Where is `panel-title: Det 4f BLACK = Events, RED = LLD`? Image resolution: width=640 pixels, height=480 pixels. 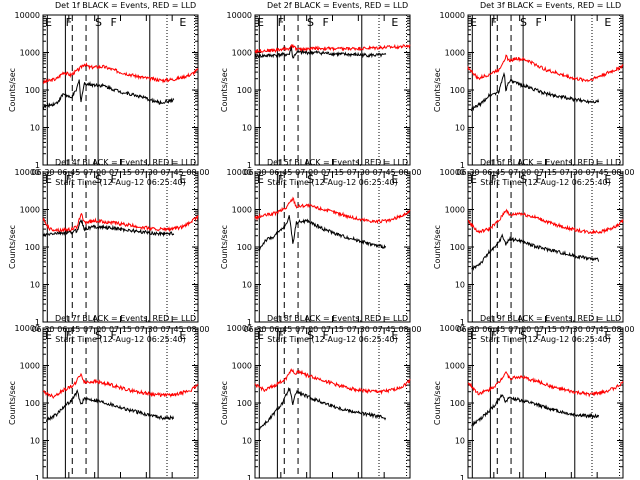 panel-title: Det 4f BLACK = Events, RED = LLD is located at coordinates (125, 162).